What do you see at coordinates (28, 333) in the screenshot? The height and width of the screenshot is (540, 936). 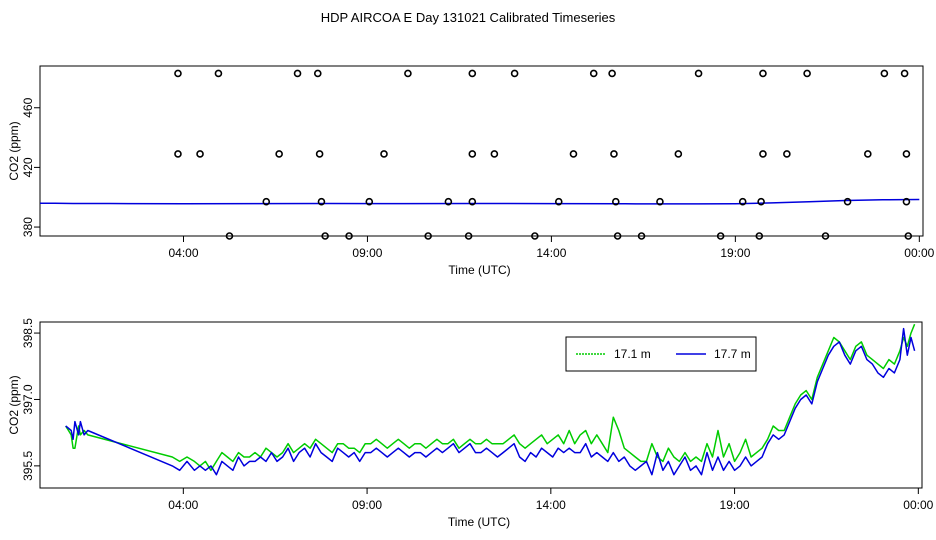 I see `y-tick-label: 398.5` at bounding box center [28, 333].